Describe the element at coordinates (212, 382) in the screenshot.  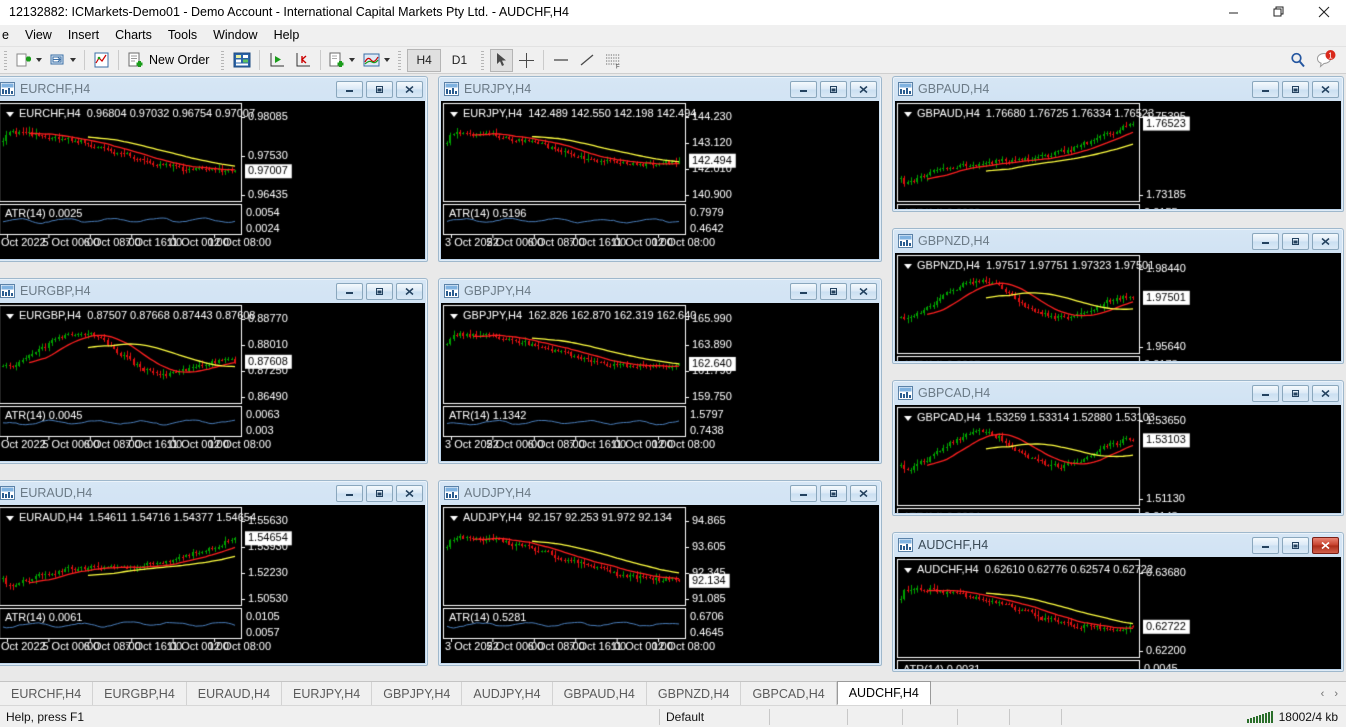
I see `chart-canvas-eurgbp` at that location.